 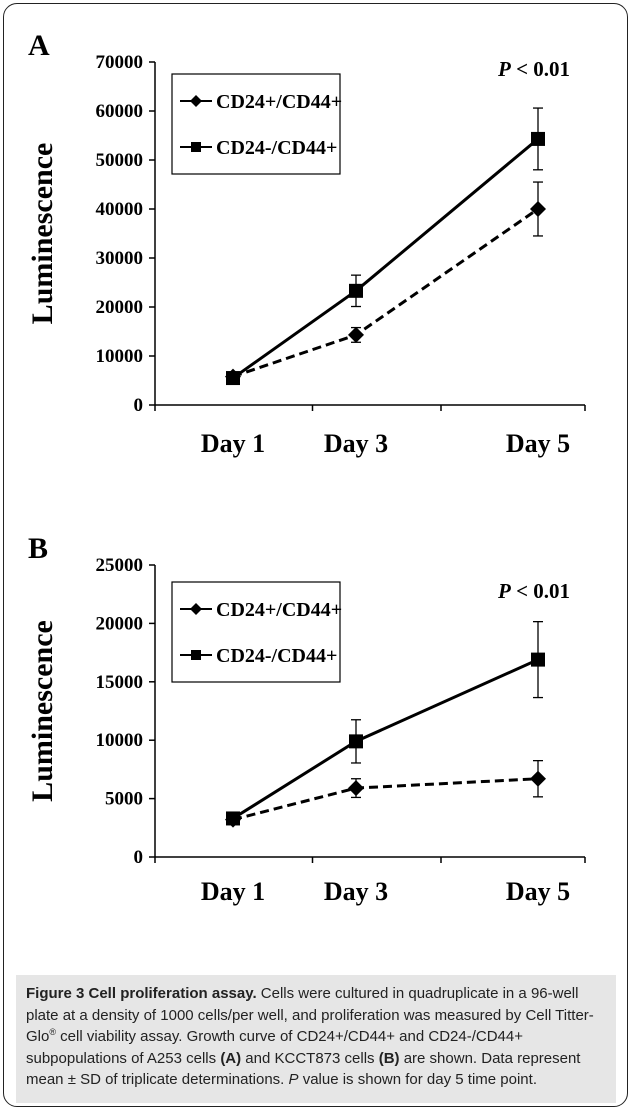 I want to click on y-tick-label: 40000, so click(x=120, y=209).